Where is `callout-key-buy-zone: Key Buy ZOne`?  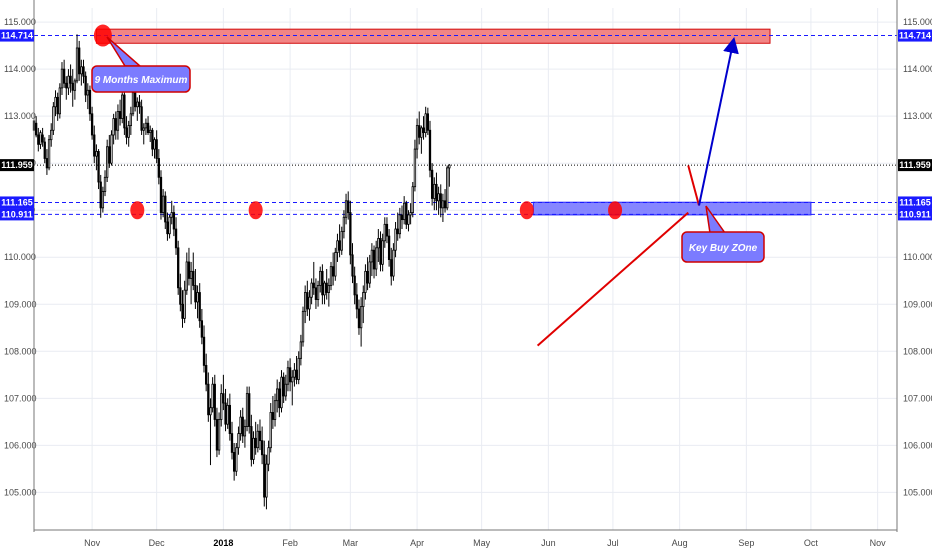
callout-key-buy-zone: Key Buy ZOne is located at coordinates (723, 234).